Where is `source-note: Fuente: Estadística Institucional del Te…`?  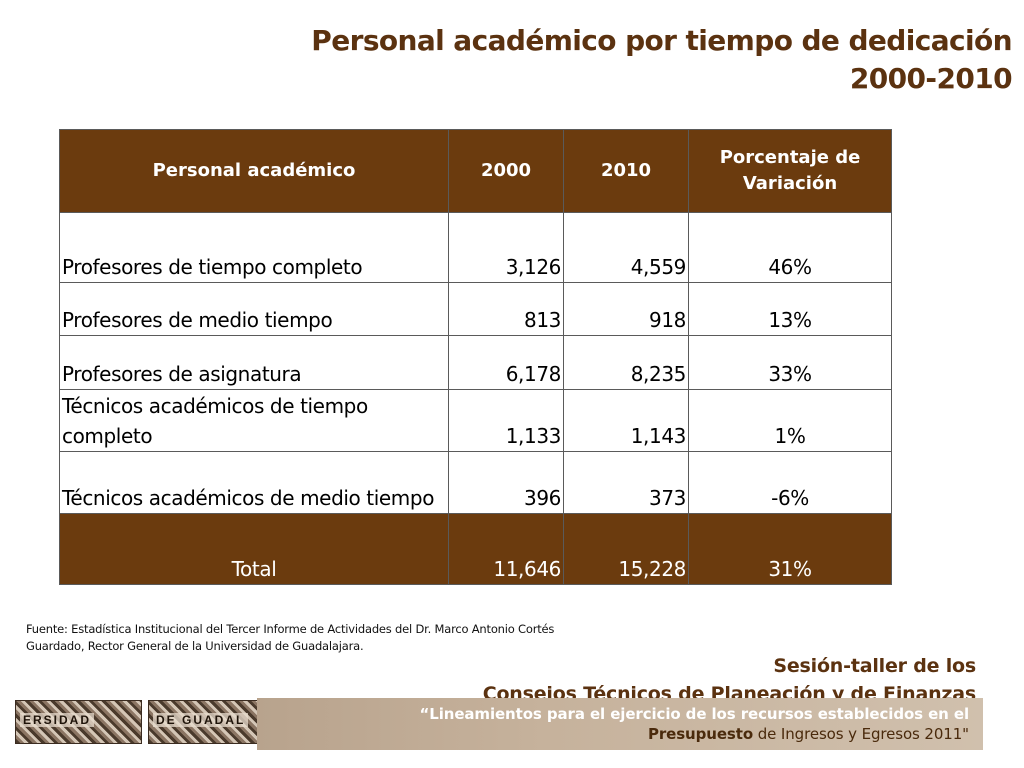 source-note: Fuente: Estadística Institucional del Te… is located at coordinates (290, 637).